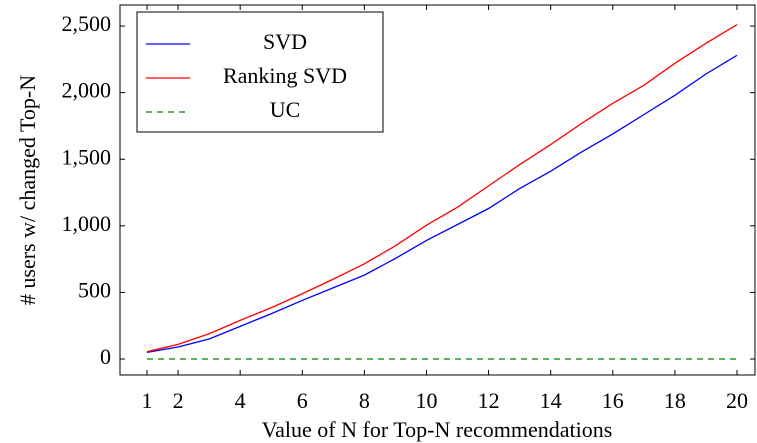 The height and width of the screenshot is (443, 757). Describe the element at coordinates (87, 23) in the screenshot. I see `y-tick-label: 2,500` at that location.